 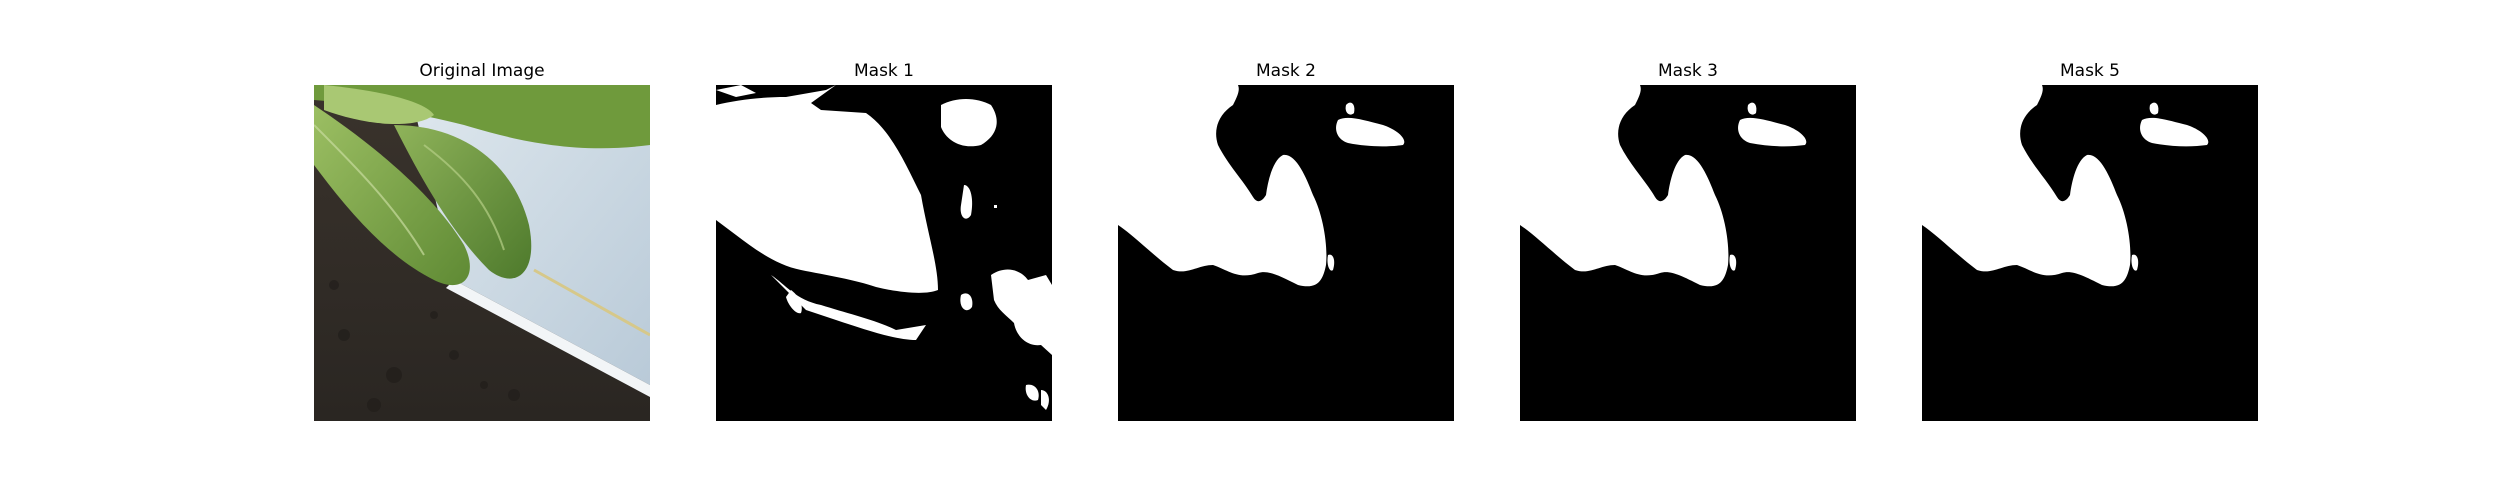 What do you see at coordinates (1285, 71) in the screenshot?
I see `panel-title-mask-2: Mask 2` at bounding box center [1285, 71].